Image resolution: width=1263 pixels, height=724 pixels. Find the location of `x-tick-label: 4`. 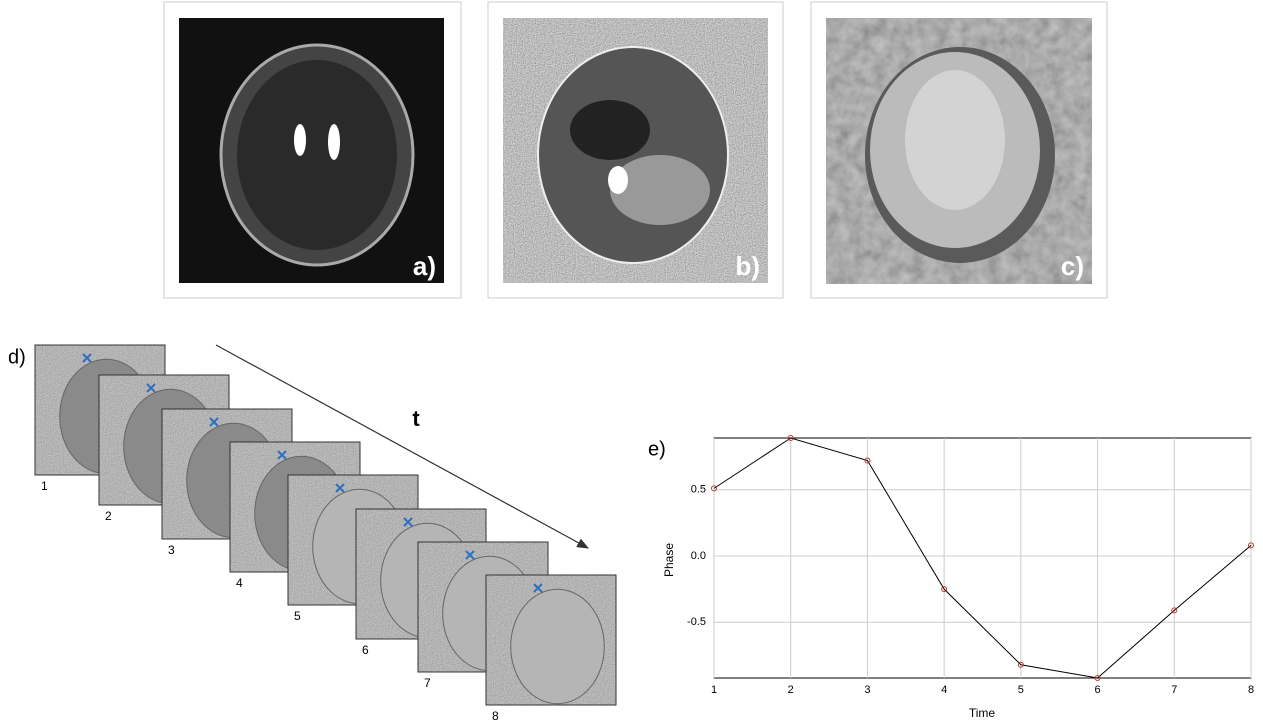

x-tick-label: 4 is located at coordinates (944, 690).